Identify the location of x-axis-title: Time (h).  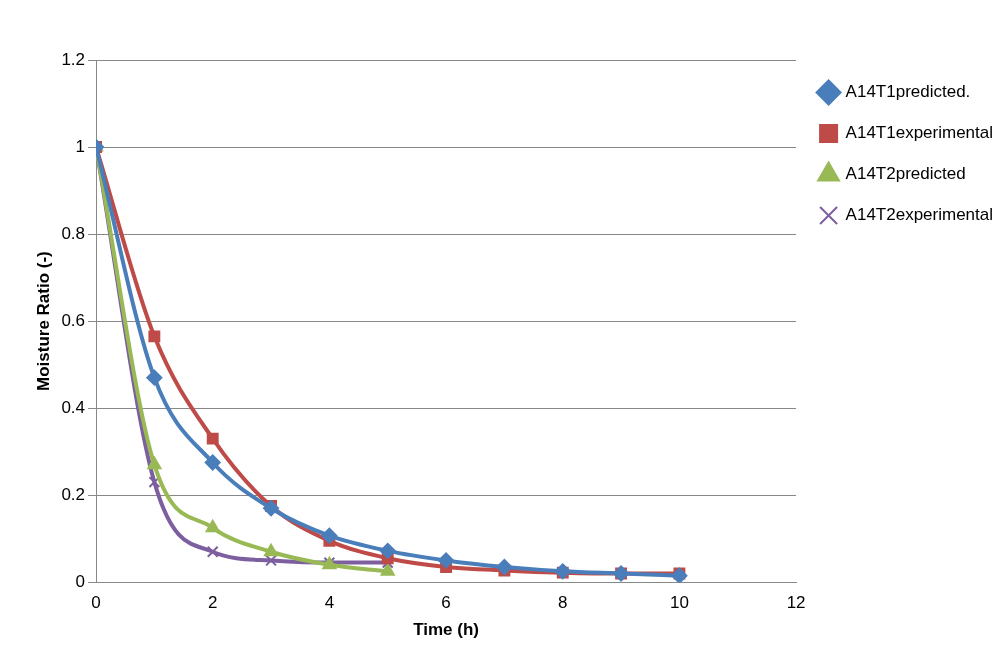
(446, 630).